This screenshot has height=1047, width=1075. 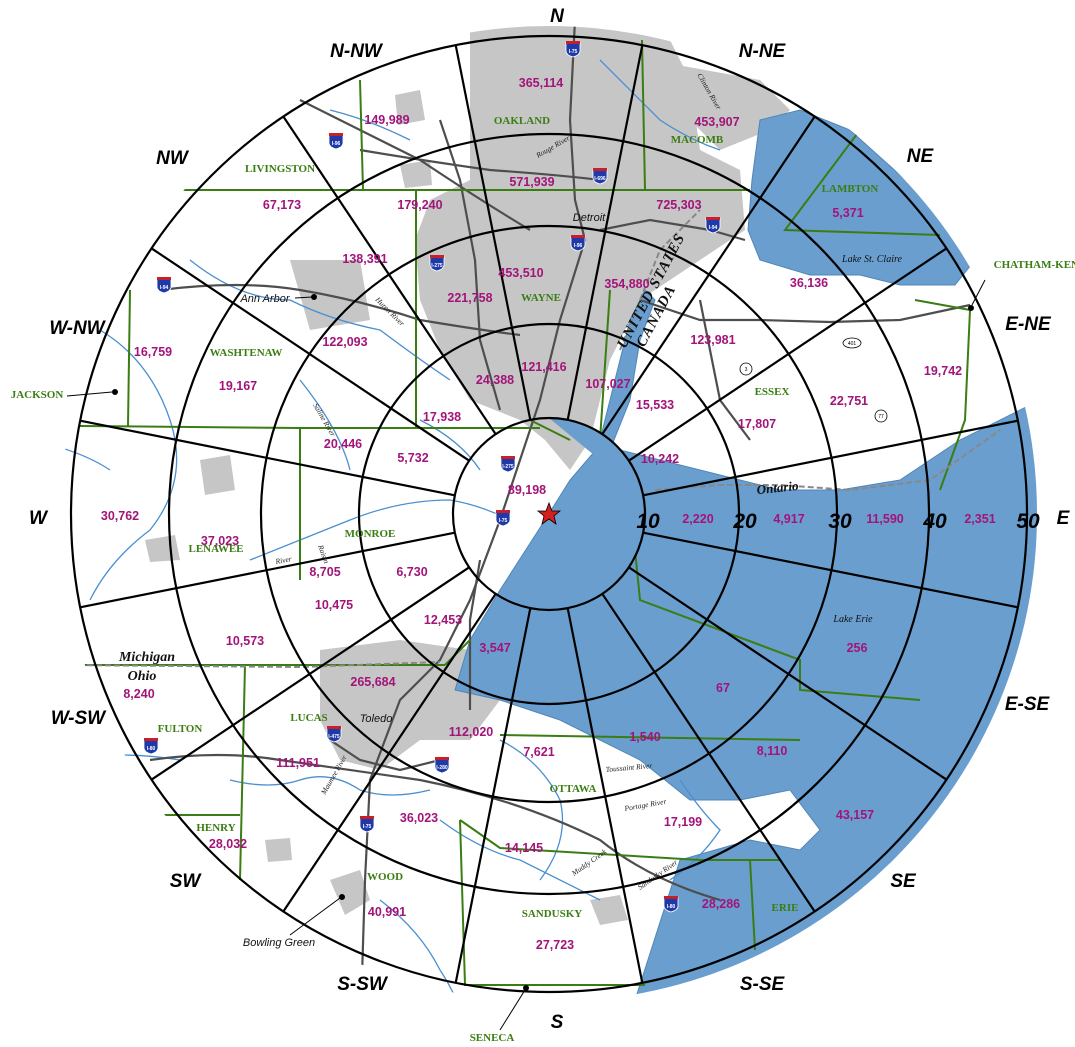 What do you see at coordinates (847, 213) in the screenshot?
I see `population-label: 5,371` at bounding box center [847, 213].